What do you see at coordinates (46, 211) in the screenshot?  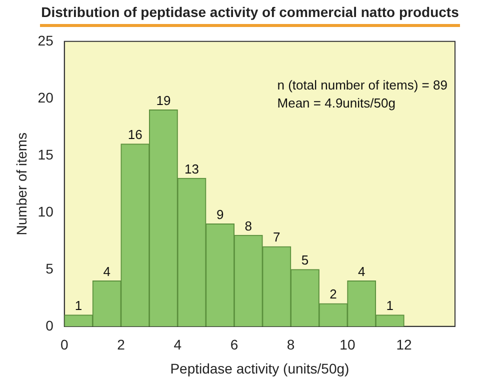 I see `y-tick-label: 10` at bounding box center [46, 211].